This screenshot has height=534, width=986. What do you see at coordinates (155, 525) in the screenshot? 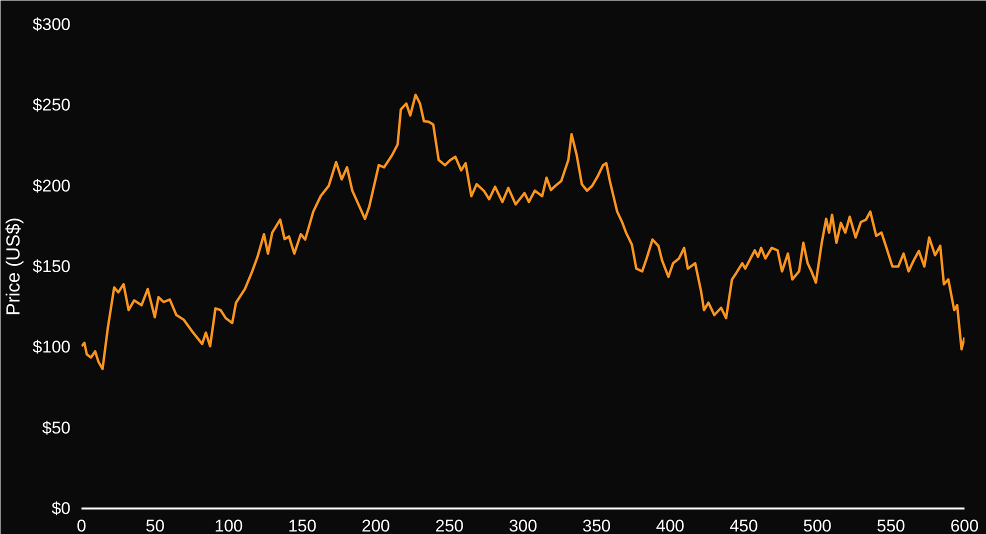
I see `x-tick-label: 50` at bounding box center [155, 525].